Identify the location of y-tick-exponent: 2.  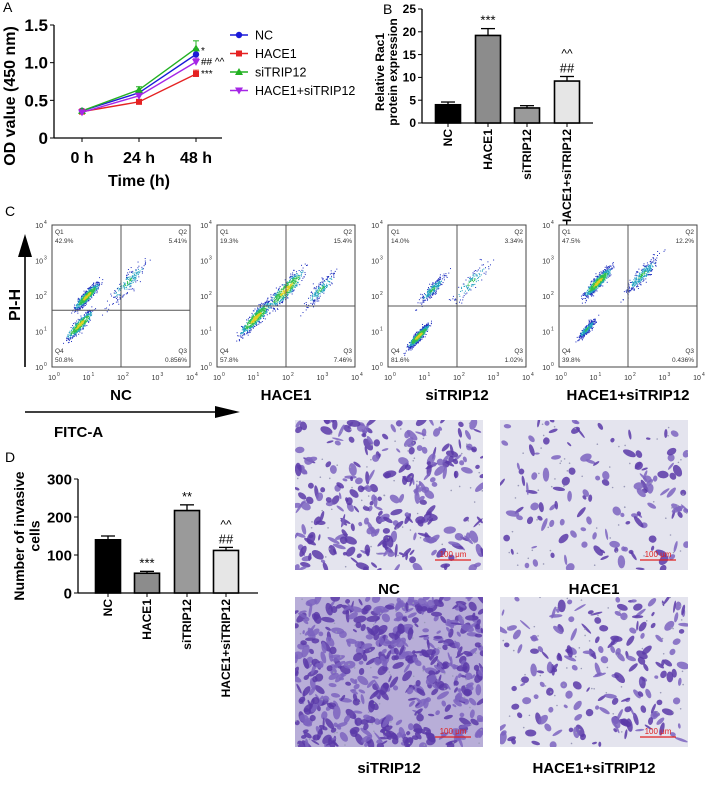
(381, 294).